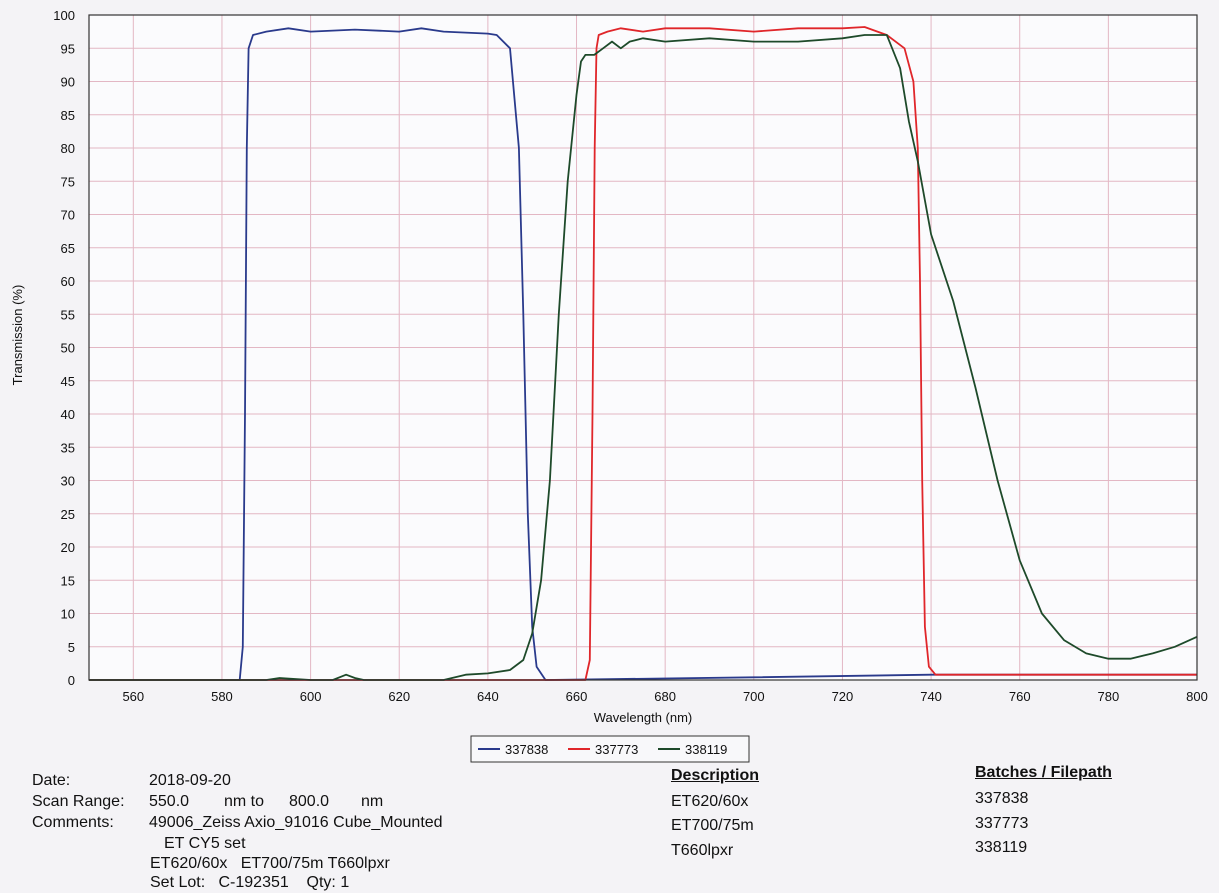  I want to click on y-tick-label: 85, so click(68, 115).